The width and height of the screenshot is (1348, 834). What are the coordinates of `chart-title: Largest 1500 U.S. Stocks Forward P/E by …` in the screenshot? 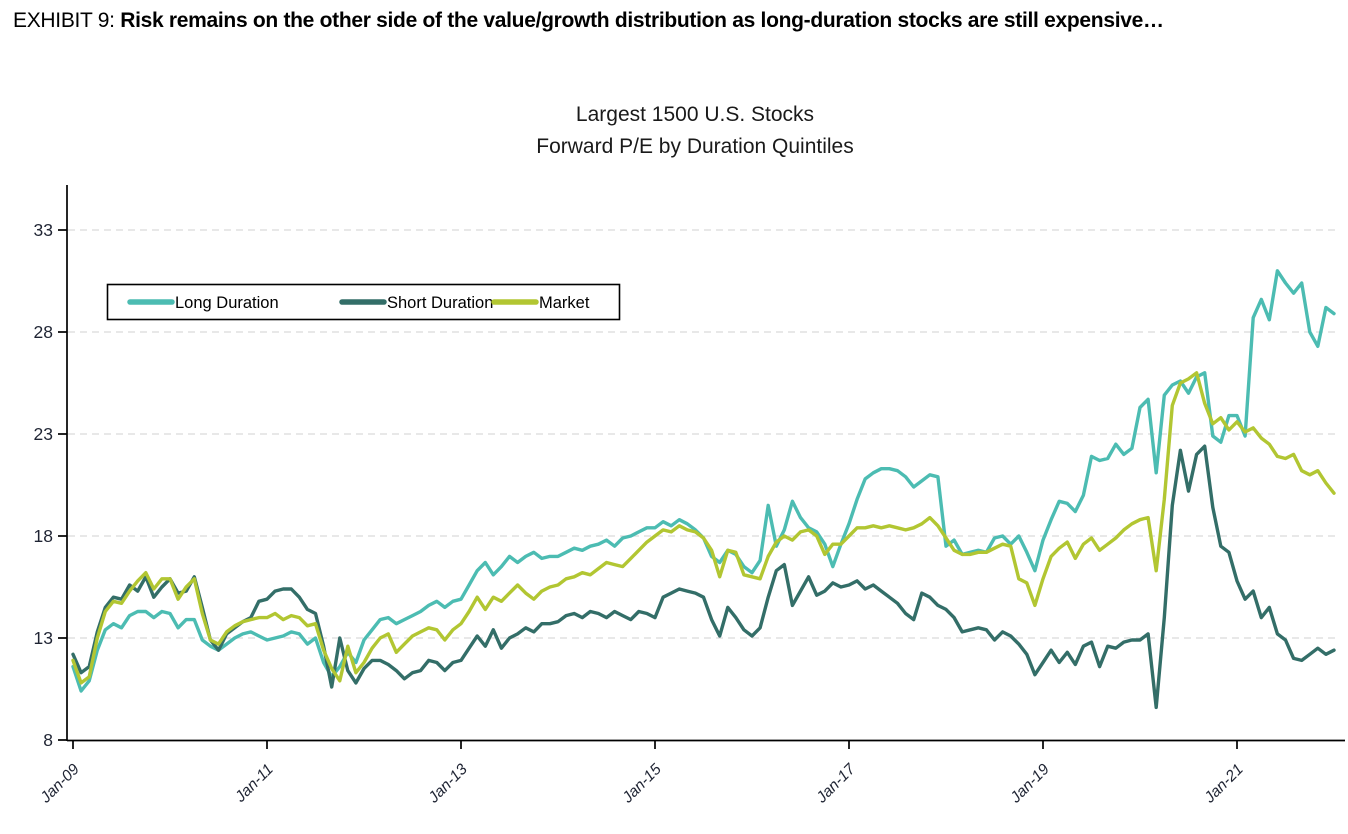 It's located at (674, 131).